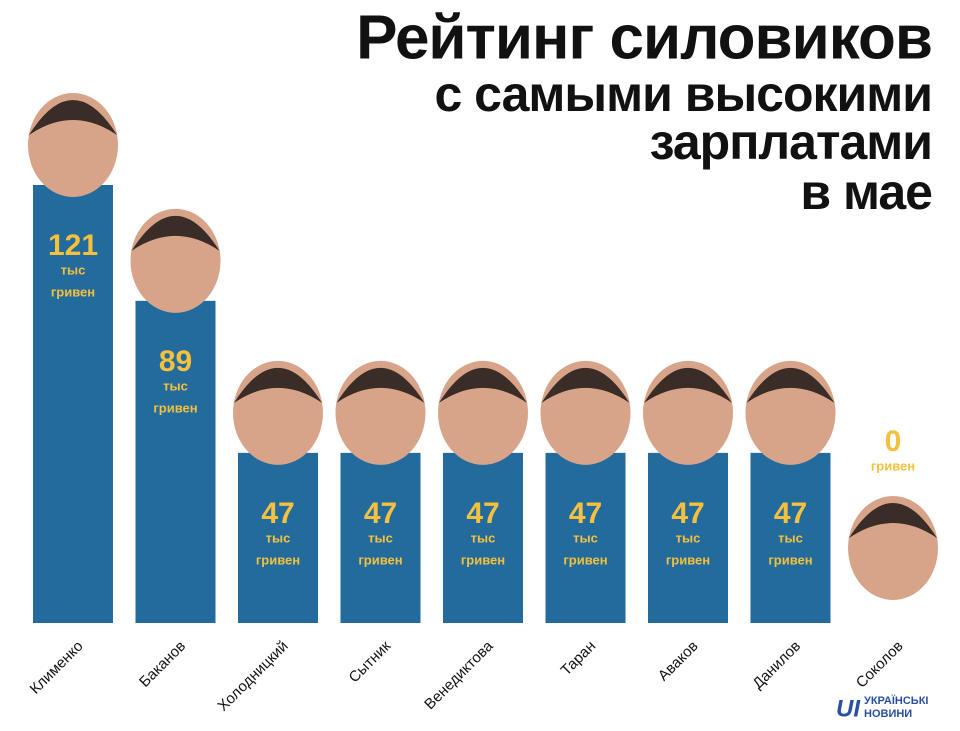  I want to click on chart-title: Рейтинг силовиков, so click(644, 37).